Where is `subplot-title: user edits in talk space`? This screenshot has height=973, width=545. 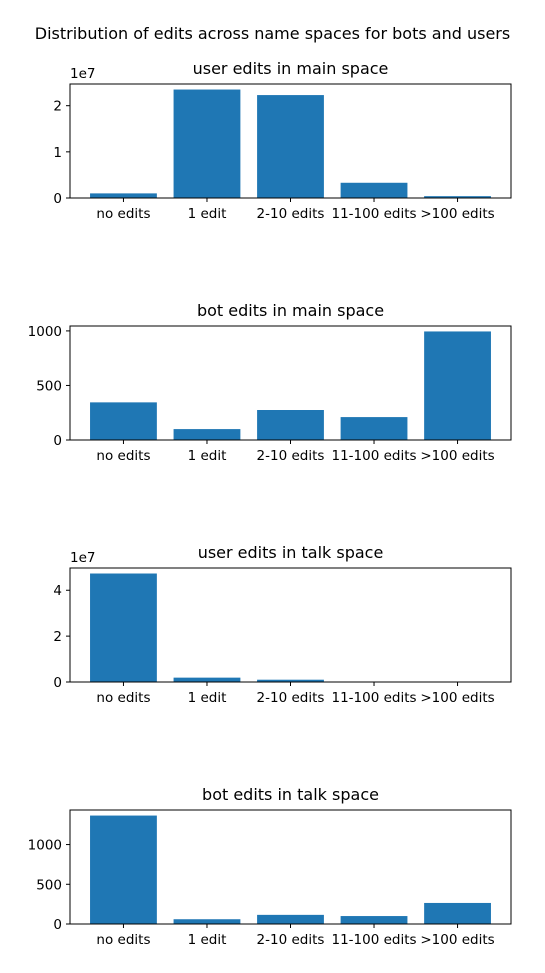
subplot-title: user edits in talk space is located at coordinates (291, 552).